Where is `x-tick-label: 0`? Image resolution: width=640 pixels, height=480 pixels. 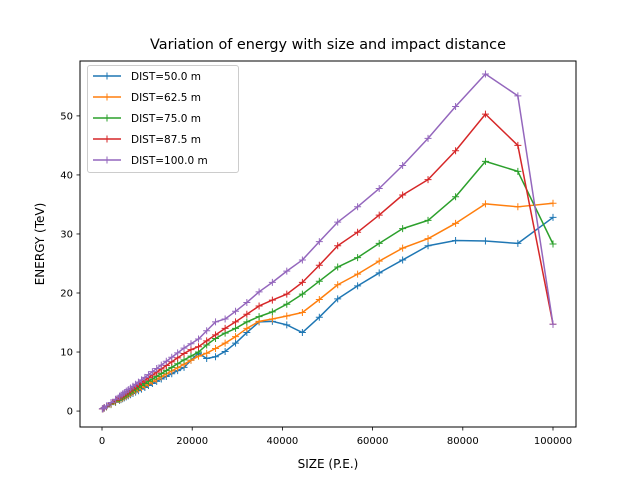
x-tick-label: 0 is located at coordinates (102, 441).